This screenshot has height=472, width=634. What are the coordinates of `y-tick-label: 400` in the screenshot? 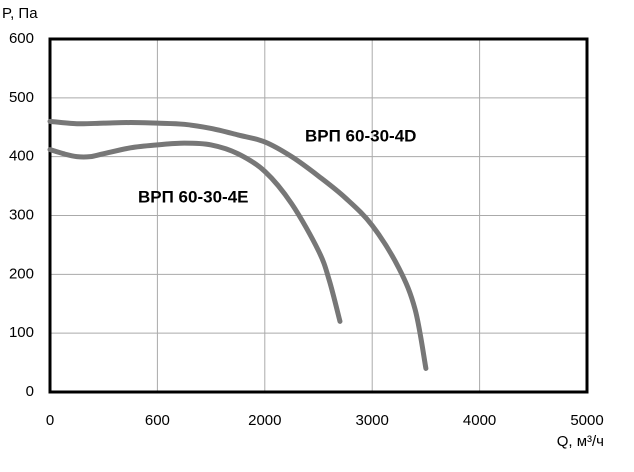 It's located at (21, 156).